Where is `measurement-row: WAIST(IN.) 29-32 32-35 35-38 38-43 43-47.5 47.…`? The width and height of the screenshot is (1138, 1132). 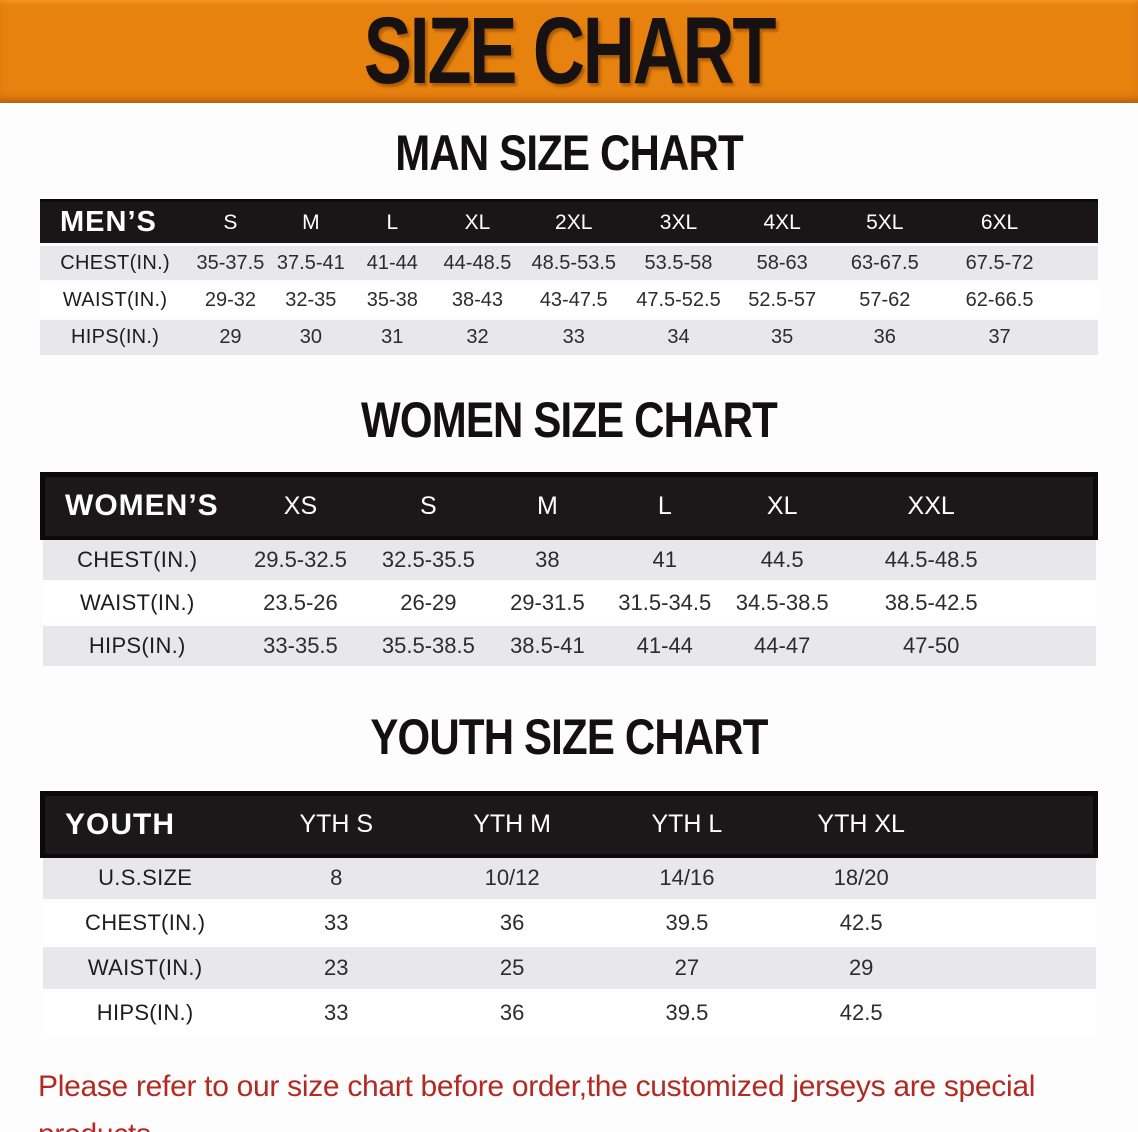 measurement-row: WAIST(IN.) 29-32 32-35 35-38 38-43 43-47.5 47.… is located at coordinates (569, 300).